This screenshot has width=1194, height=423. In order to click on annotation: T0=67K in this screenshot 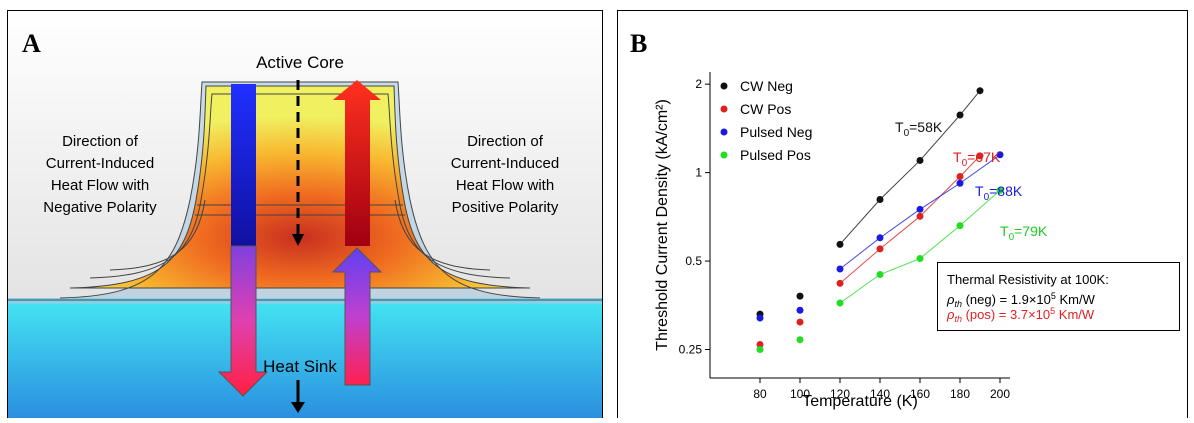, I will do `click(977, 159)`.